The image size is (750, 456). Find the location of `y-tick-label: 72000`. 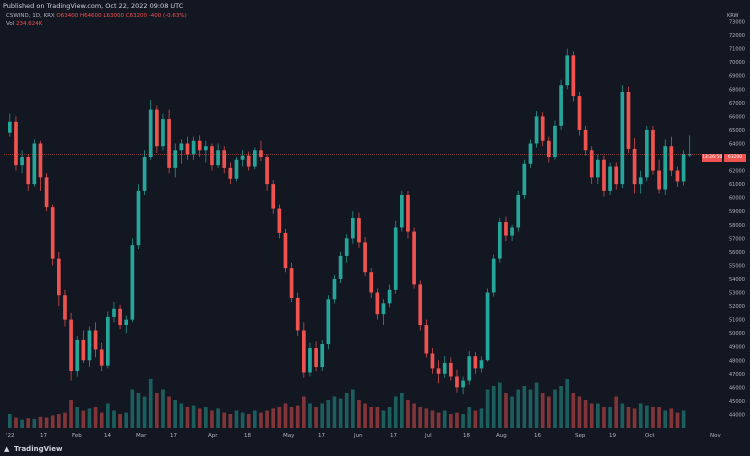

y-tick-label: 72000 is located at coordinates (737, 36).